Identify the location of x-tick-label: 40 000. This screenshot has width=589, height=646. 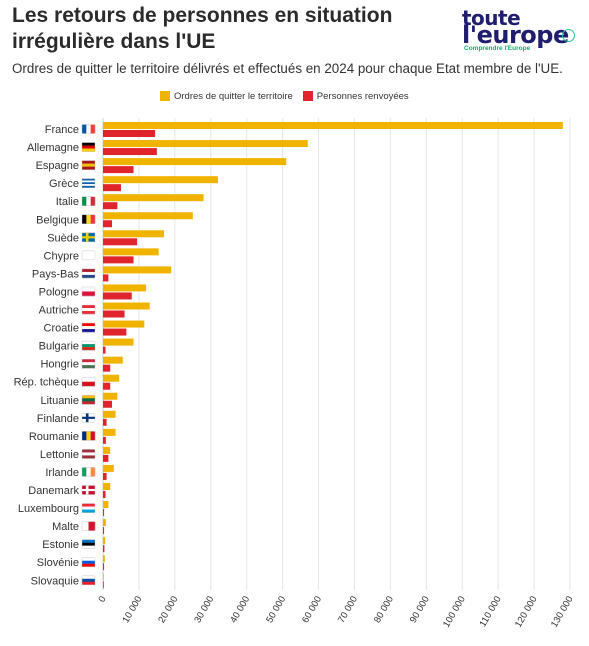
(240, 609).